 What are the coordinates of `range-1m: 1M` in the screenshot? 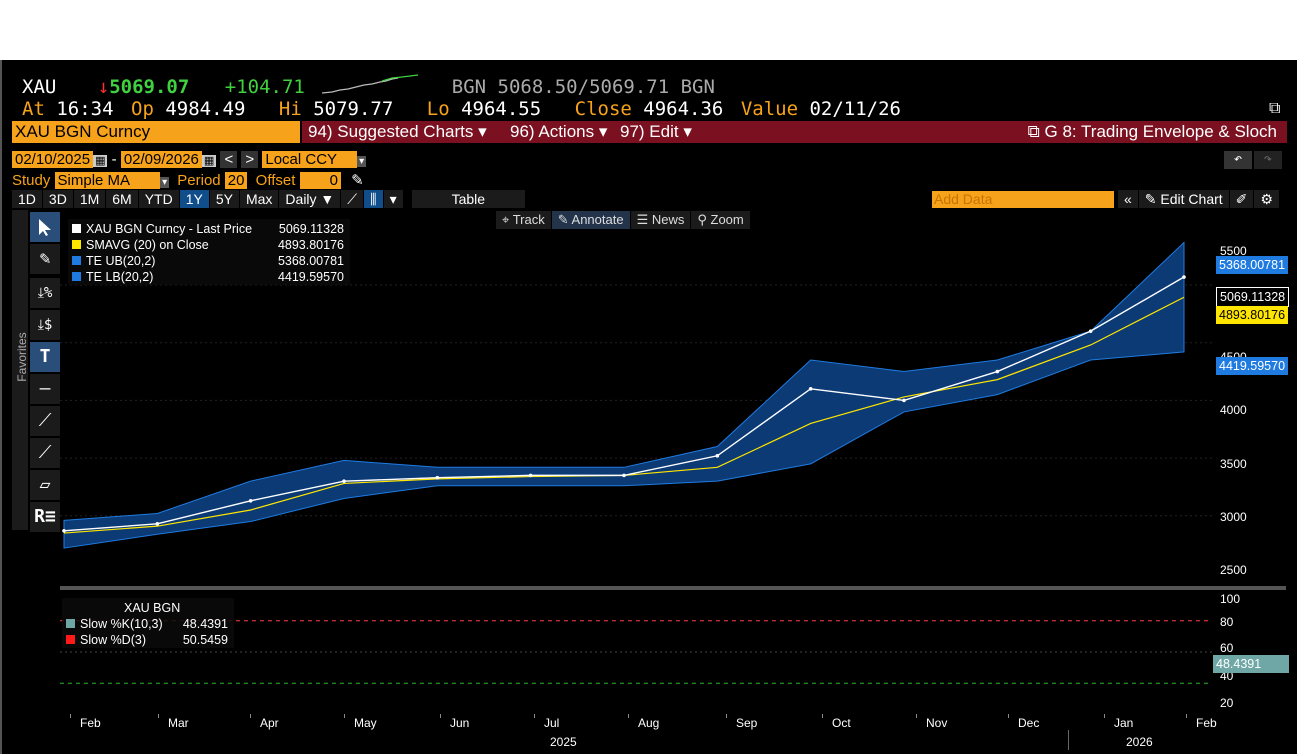 It's located at (89, 199).